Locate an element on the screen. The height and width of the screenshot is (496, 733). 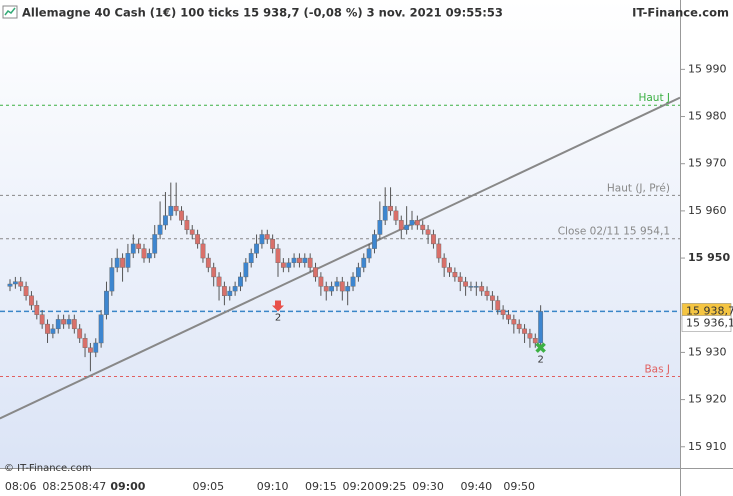
x-tick-label: 09:10 is located at coordinates (273, 486).